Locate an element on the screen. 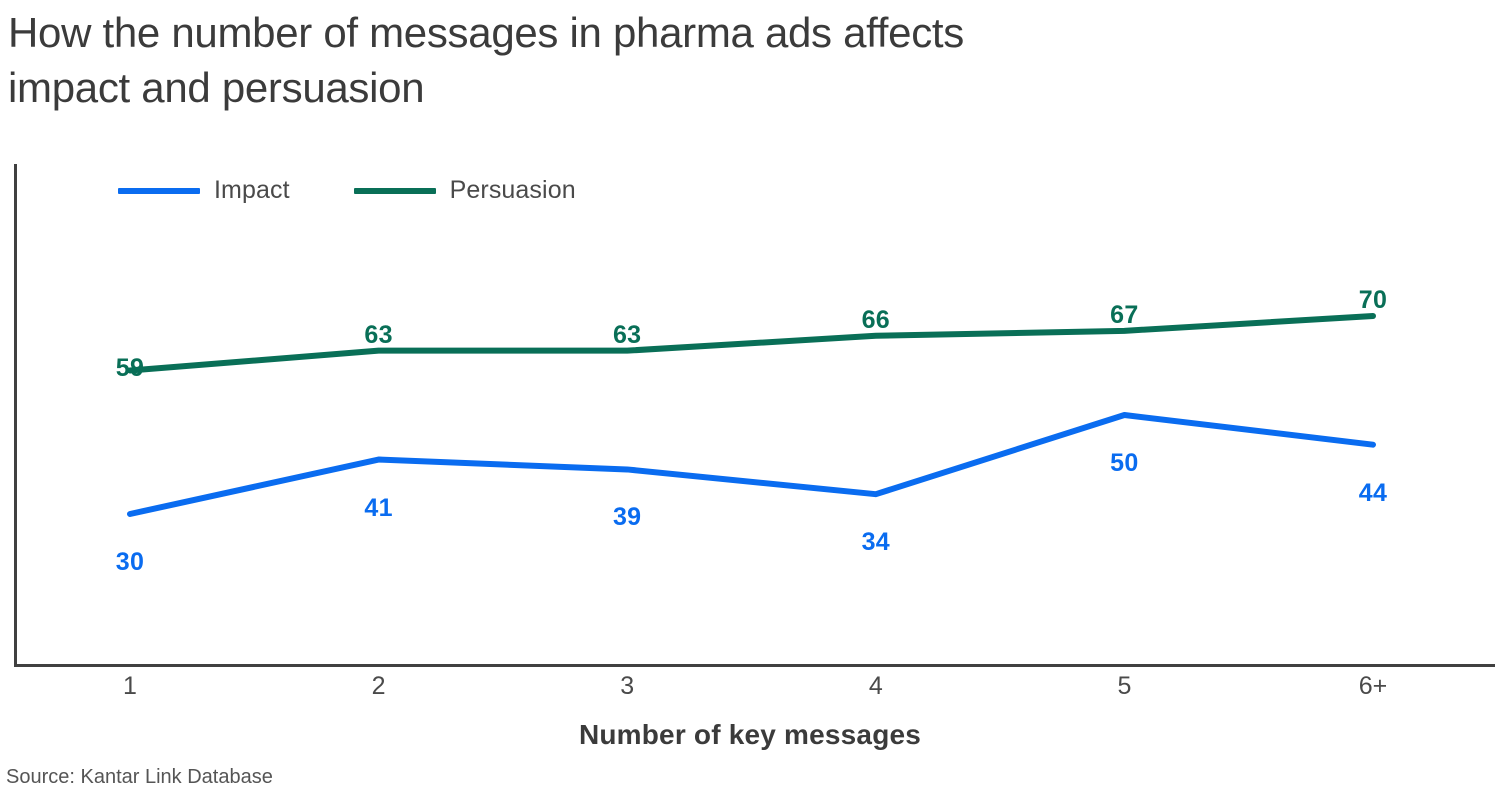 The image size is (1500, 800). source-note: Source: Kantar Link Database is located at coordinates (139, 777).